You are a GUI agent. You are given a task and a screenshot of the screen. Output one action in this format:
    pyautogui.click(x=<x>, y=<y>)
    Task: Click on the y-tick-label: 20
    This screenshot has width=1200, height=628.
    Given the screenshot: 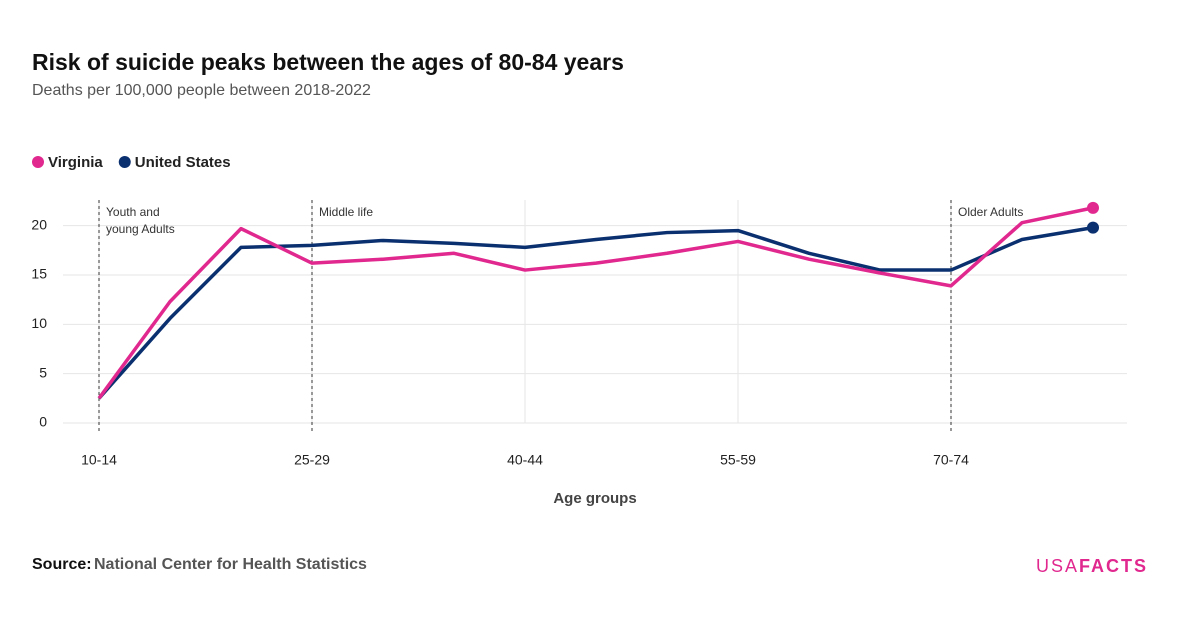 What is the action you would take?
    pyautogui.click(x=39, y=224)
    